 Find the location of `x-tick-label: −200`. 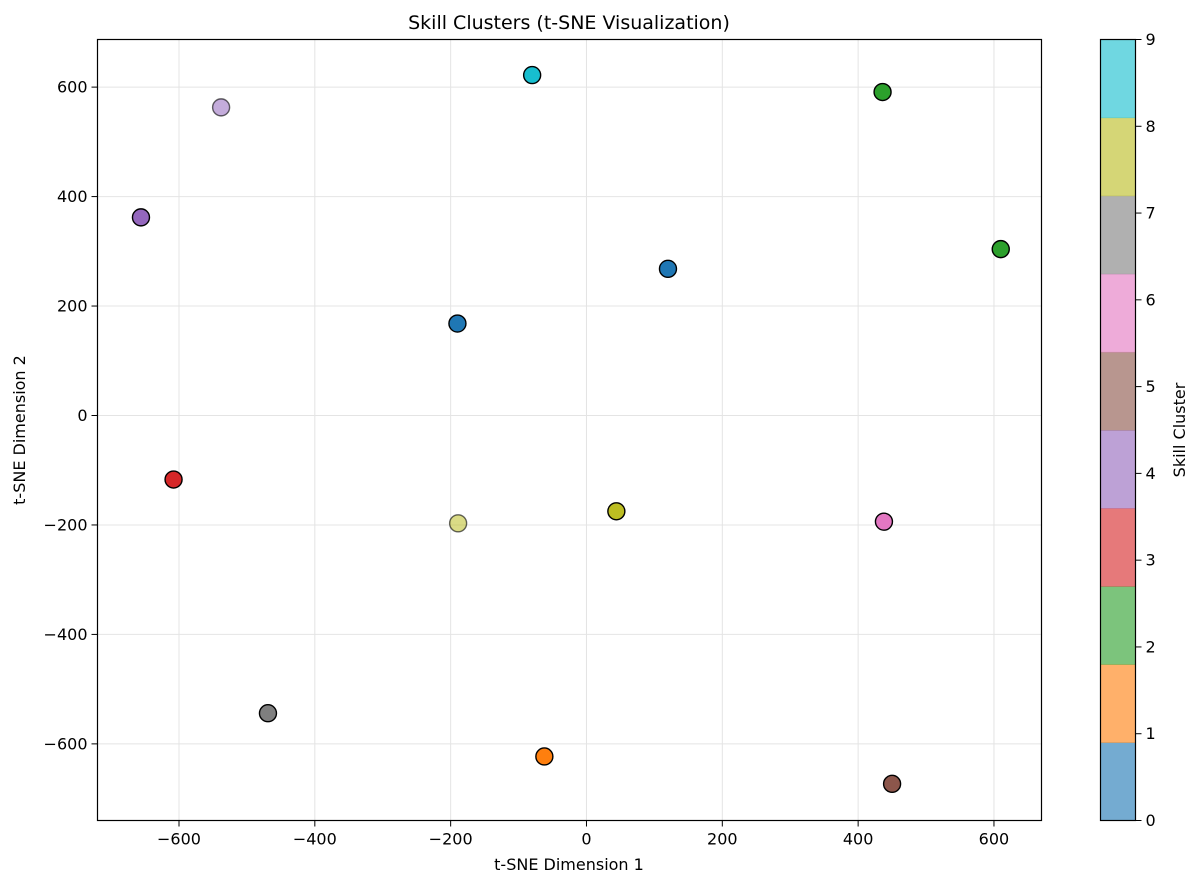

x-tick-label: −200 is located at coordinates (451, 839).